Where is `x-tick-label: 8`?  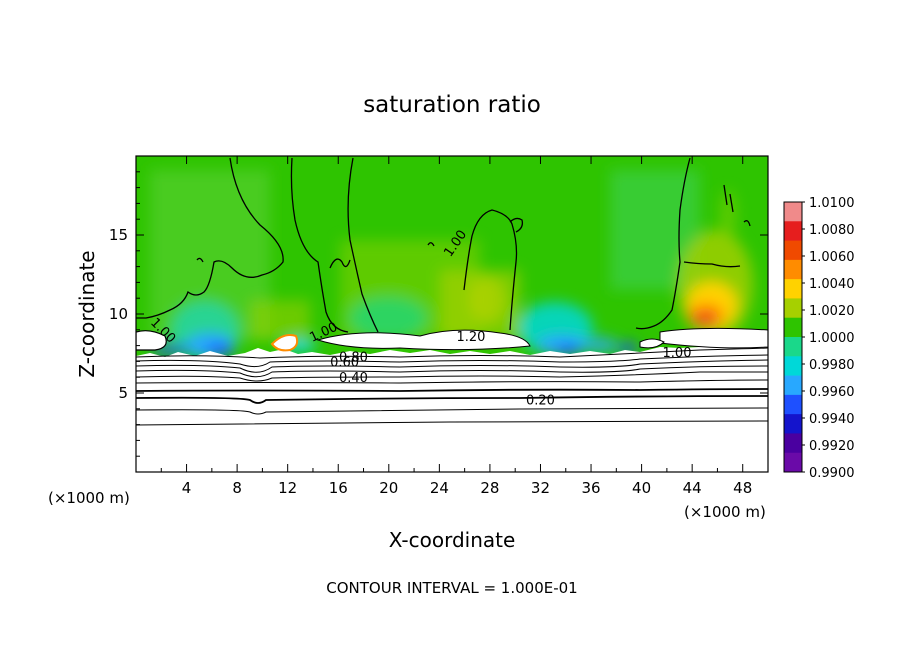
x-tick-label: 8 is located at coordinates (237, 488).